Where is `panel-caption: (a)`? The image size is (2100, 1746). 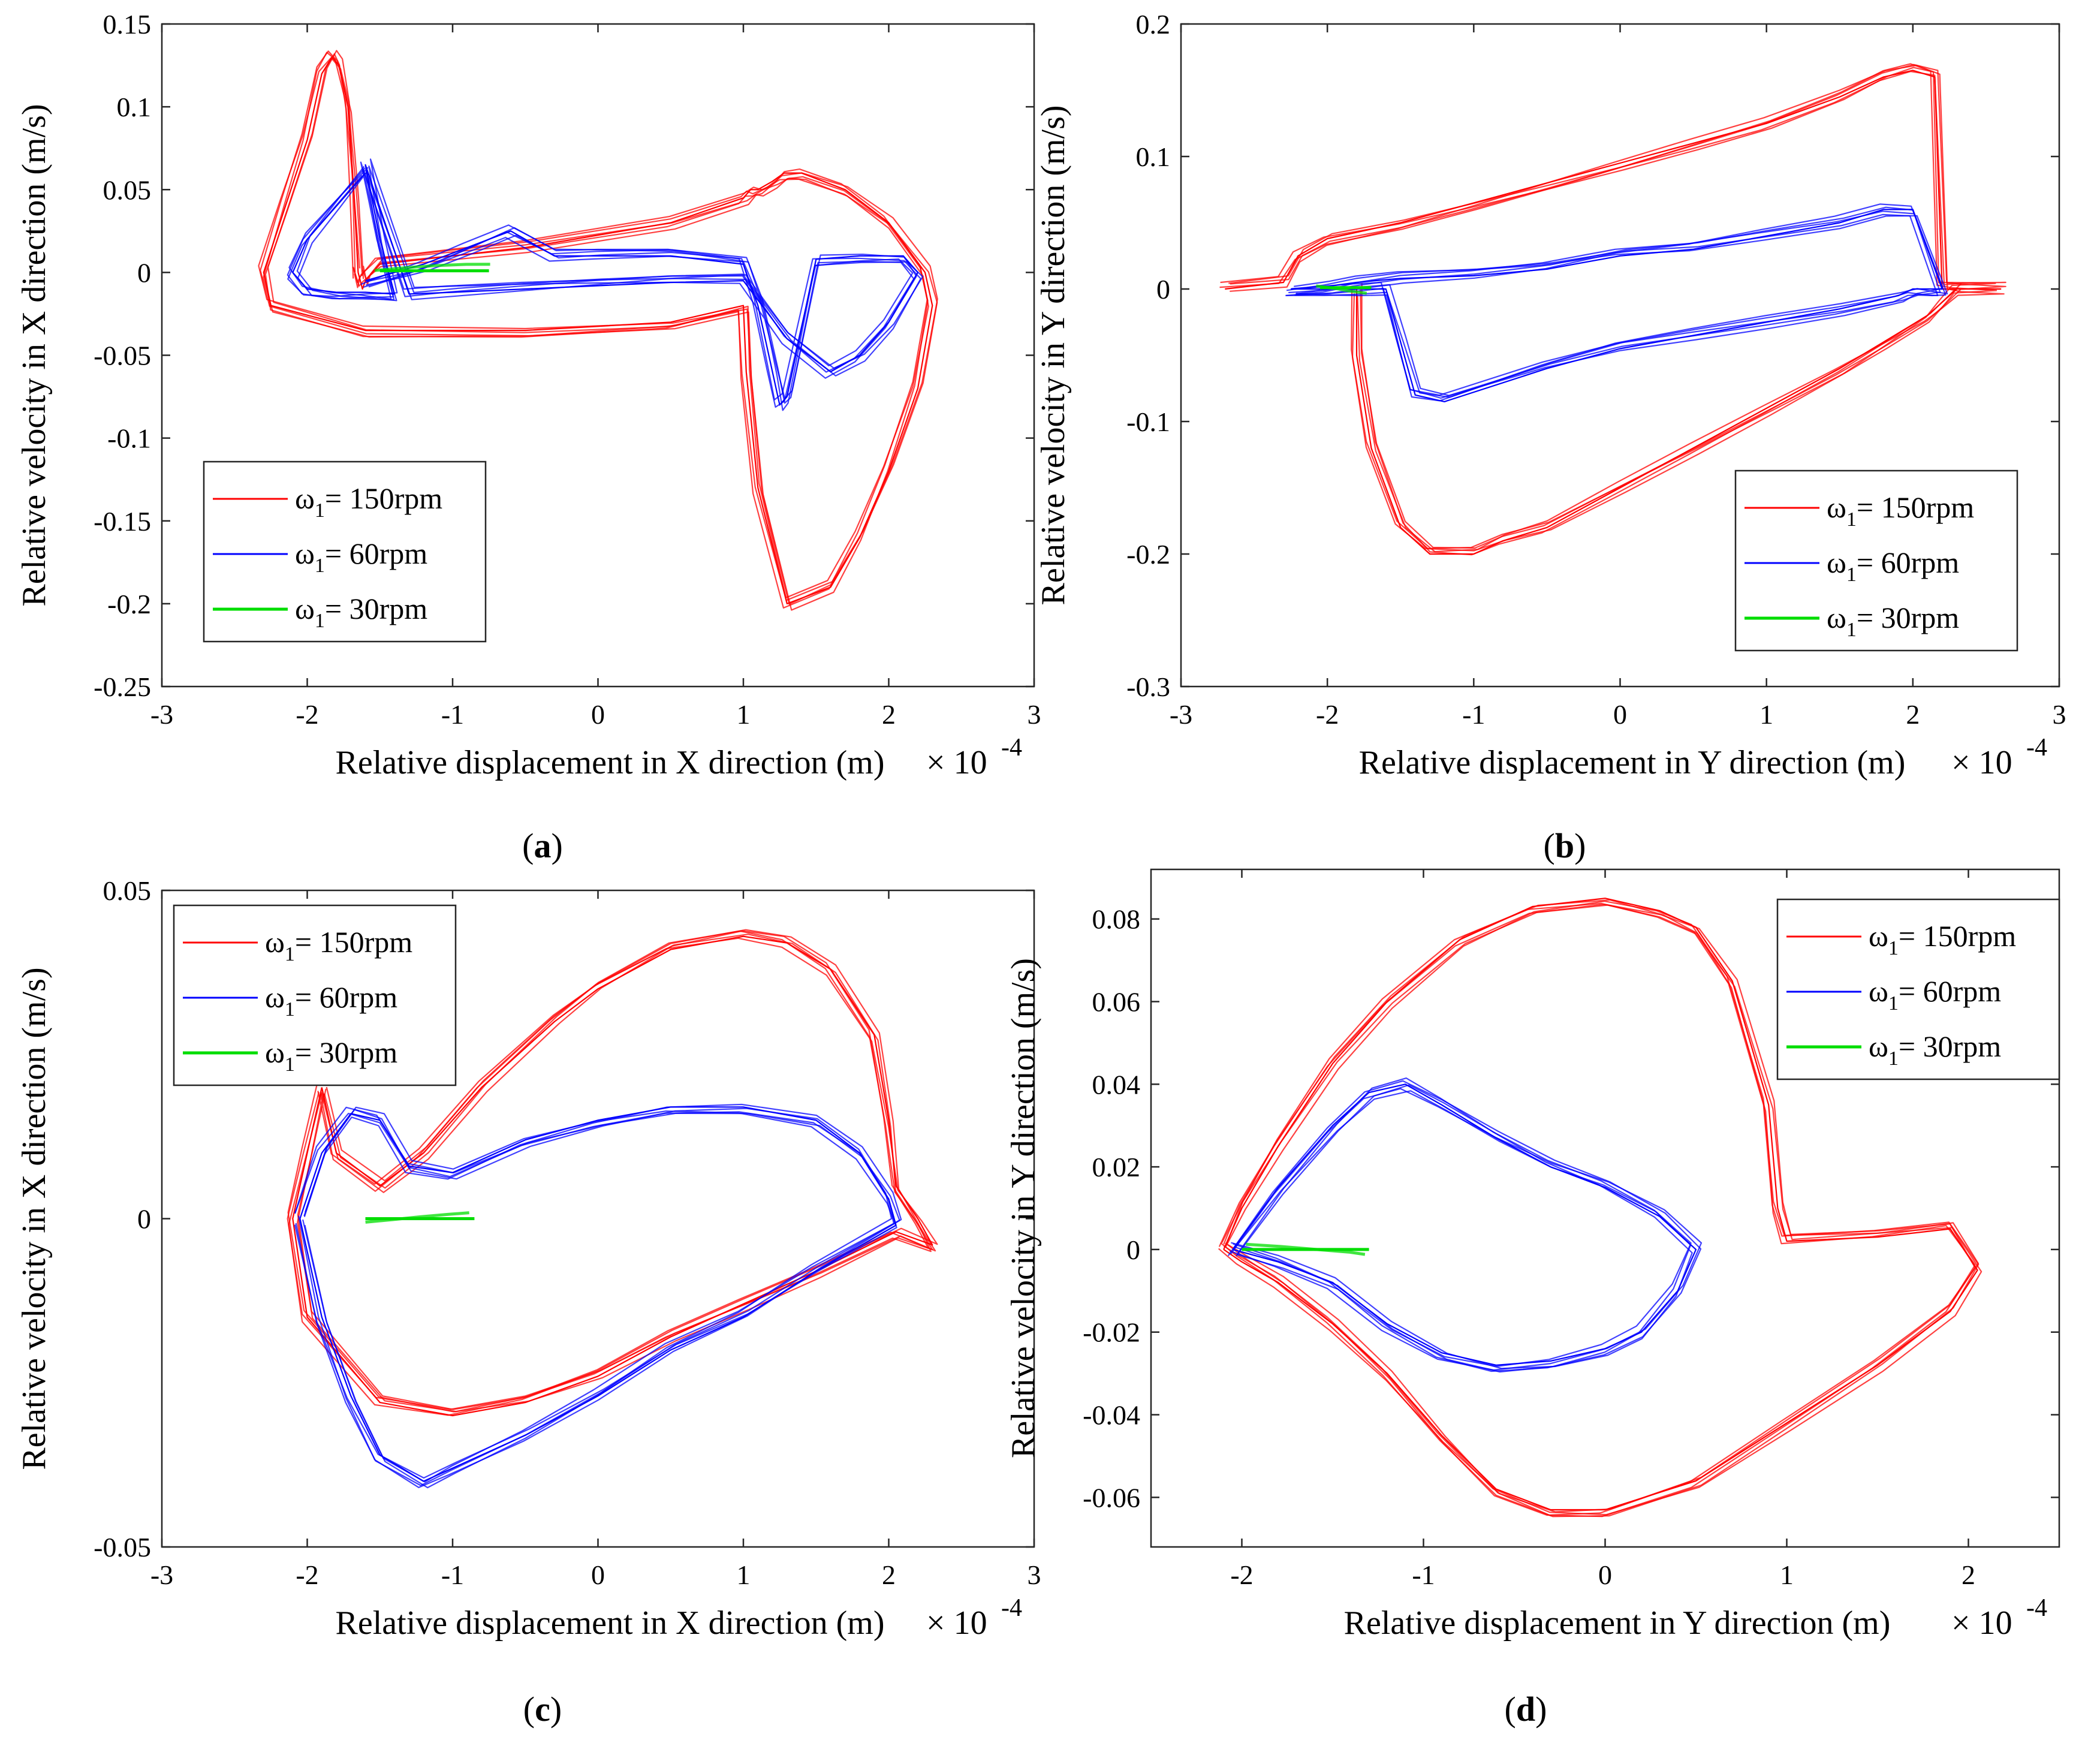 panel-caption: (a) is located at coordinates (542, 845).